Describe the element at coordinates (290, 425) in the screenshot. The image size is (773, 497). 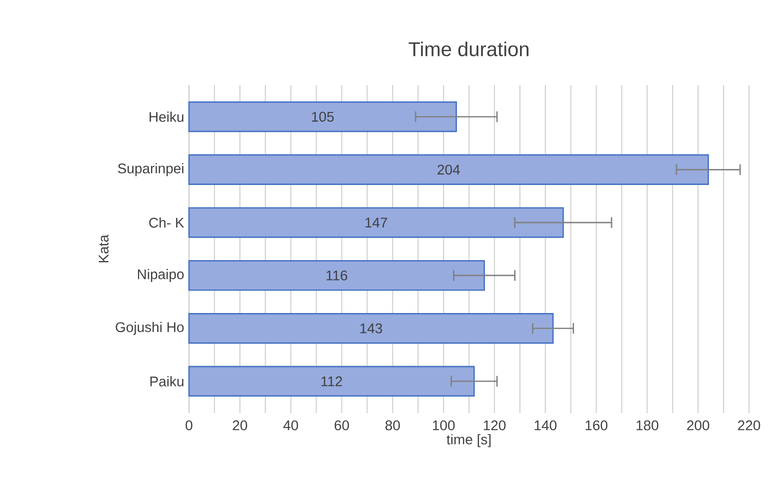
I see `x-tick-label: 40` at that location.